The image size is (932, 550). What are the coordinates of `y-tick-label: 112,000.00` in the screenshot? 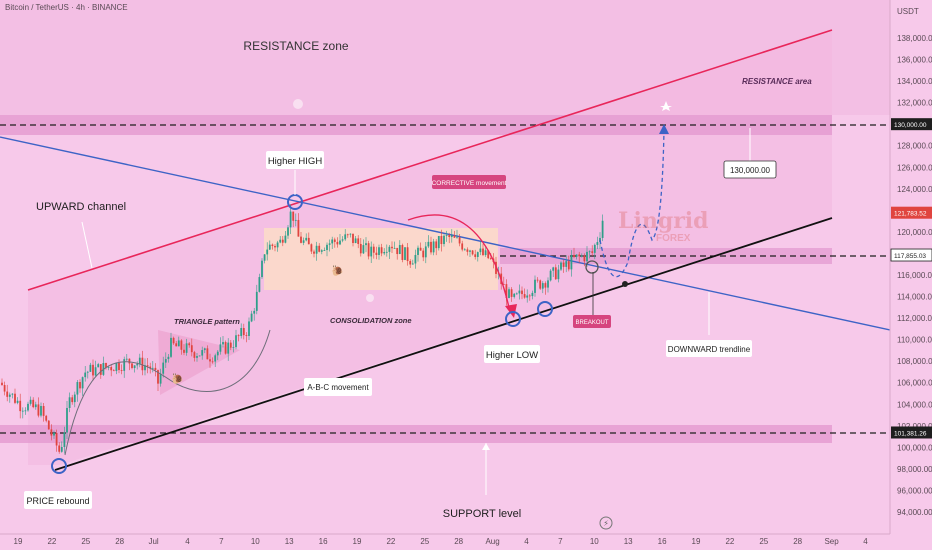 It's located at (914, 318).